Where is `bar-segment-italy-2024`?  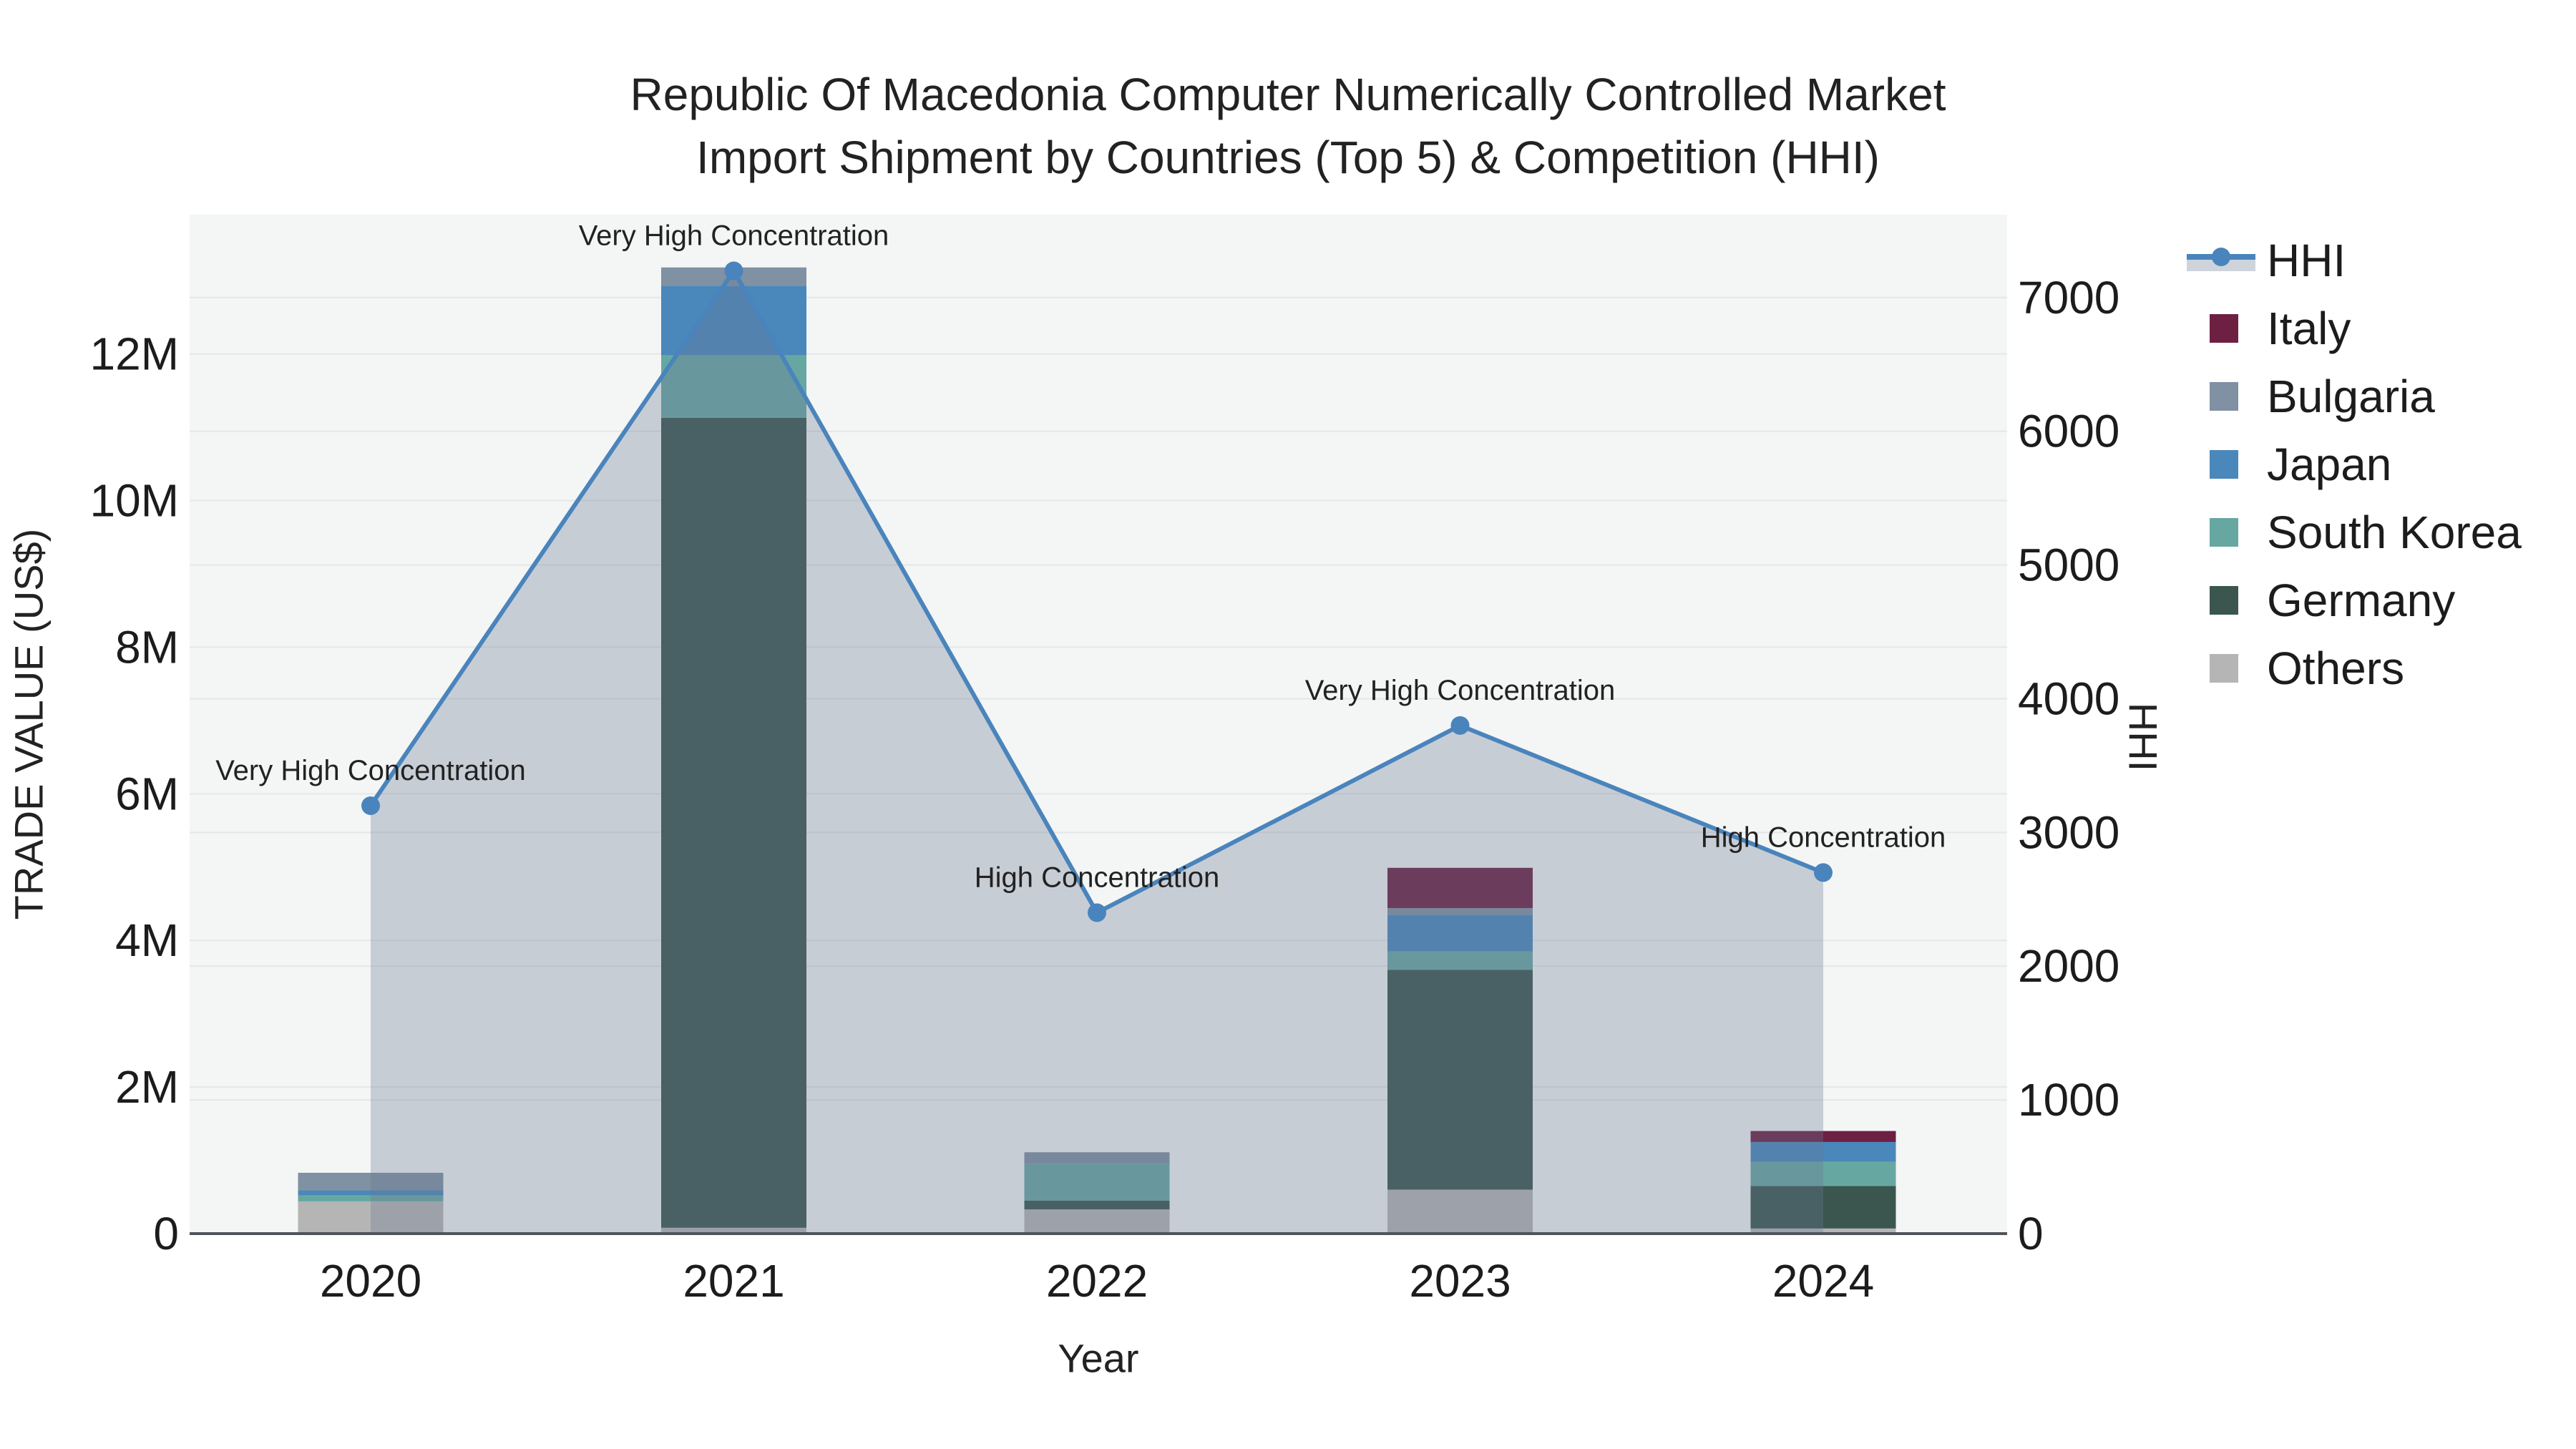 bar-segment-italy-2024 is located at coordinates (1823, 1136).